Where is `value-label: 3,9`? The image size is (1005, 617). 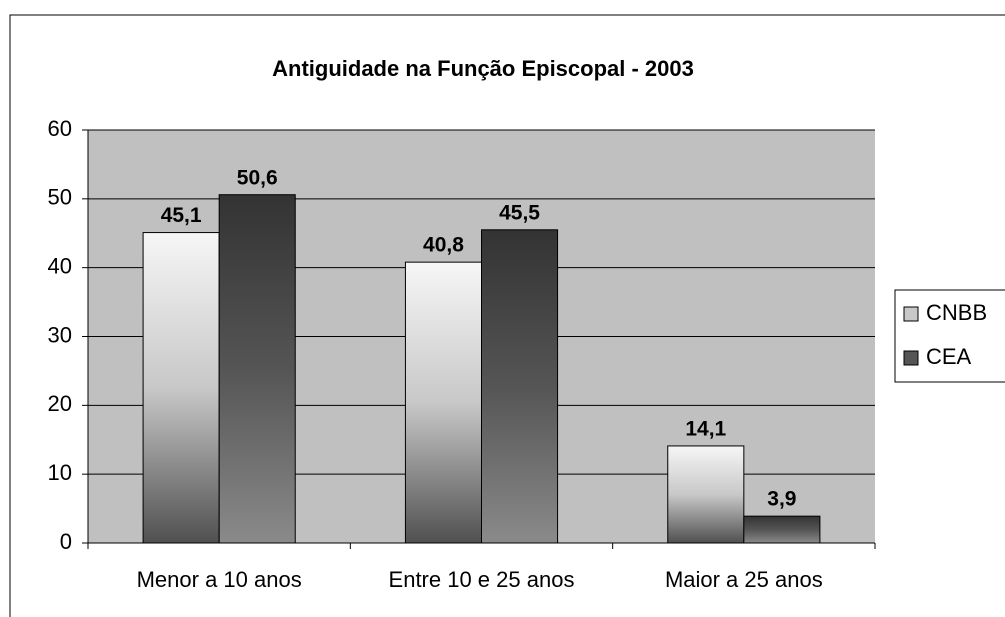
value-label: 3,9 is located at coordinates (781, 499).